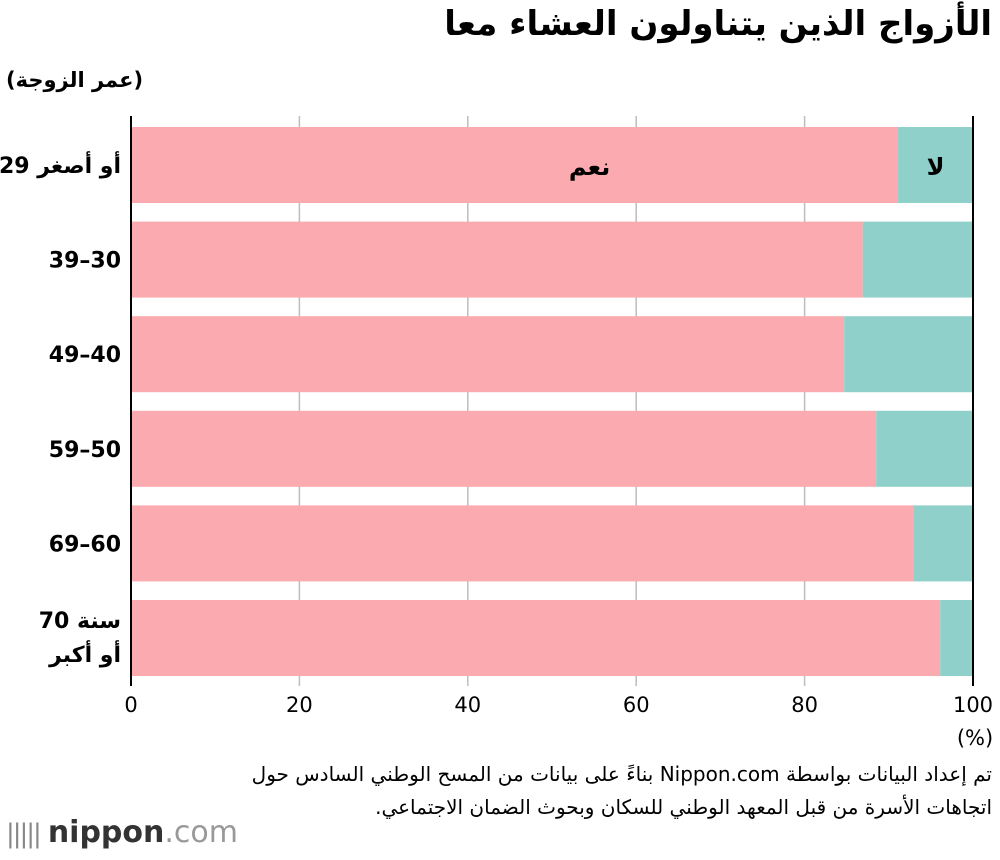 This screenshot has height=860, width=1000. What do you see at coordinates (299, 705) in the screenshot?
I see `x-tick-label-20: 20` at bounding box center [299, 705].